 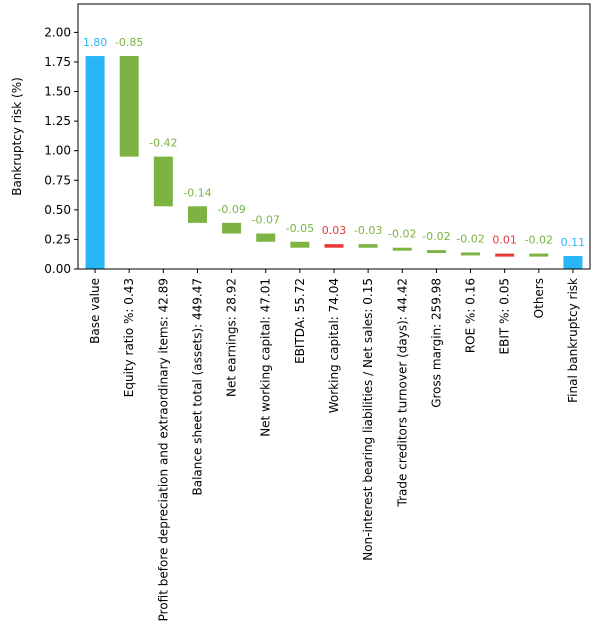 I want to click on x-tick-label: Equity ratio %: 0.43, so click(x=129, y=337).